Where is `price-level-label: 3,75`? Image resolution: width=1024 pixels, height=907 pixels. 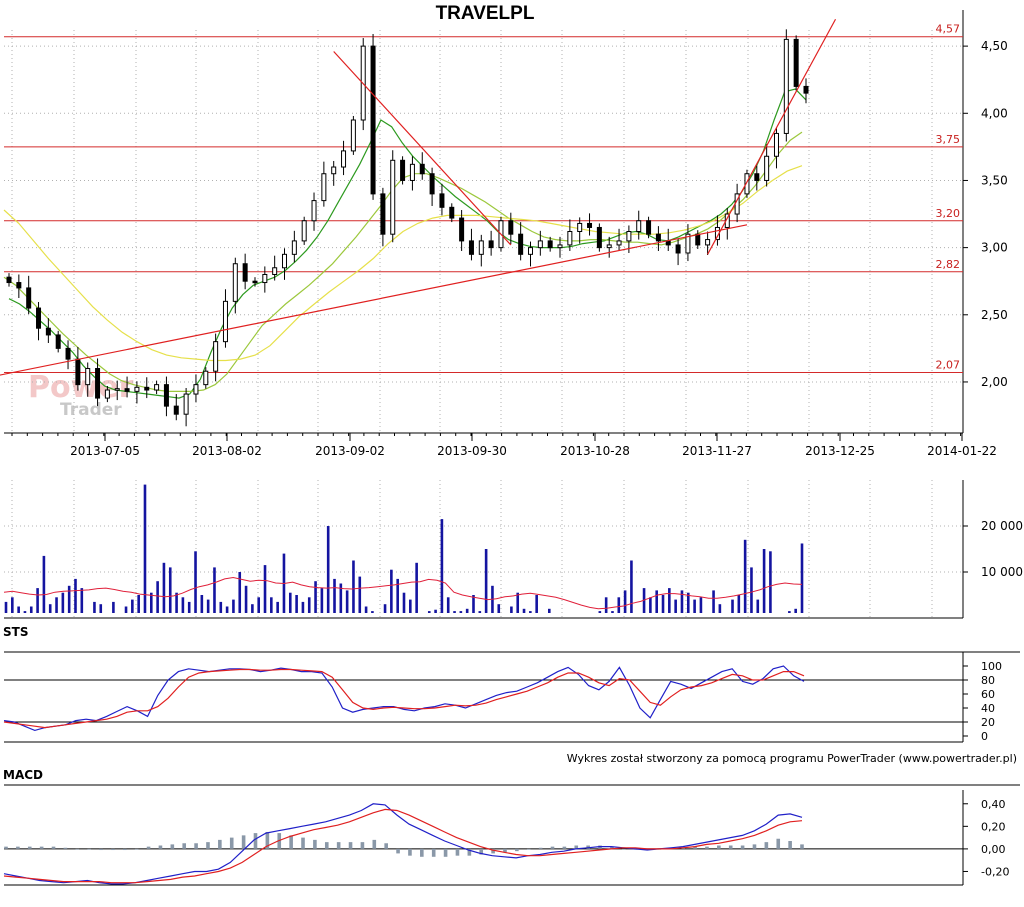
price-level-label: 3,75 is located at coordinates (948, 139).